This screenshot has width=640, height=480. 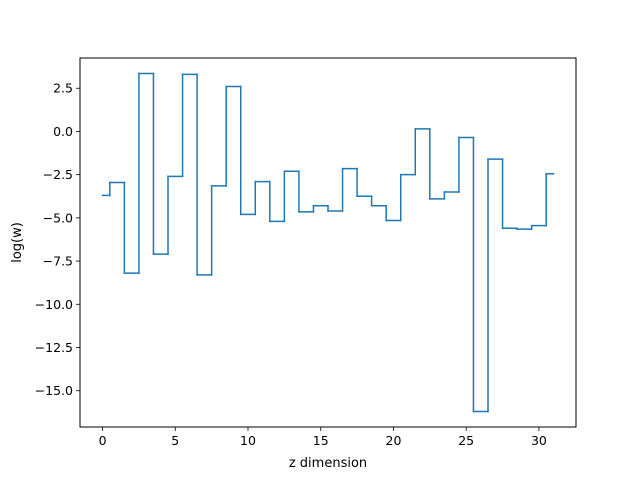 I want to click on x-tick-label: 30, so click(x=539, y=440).